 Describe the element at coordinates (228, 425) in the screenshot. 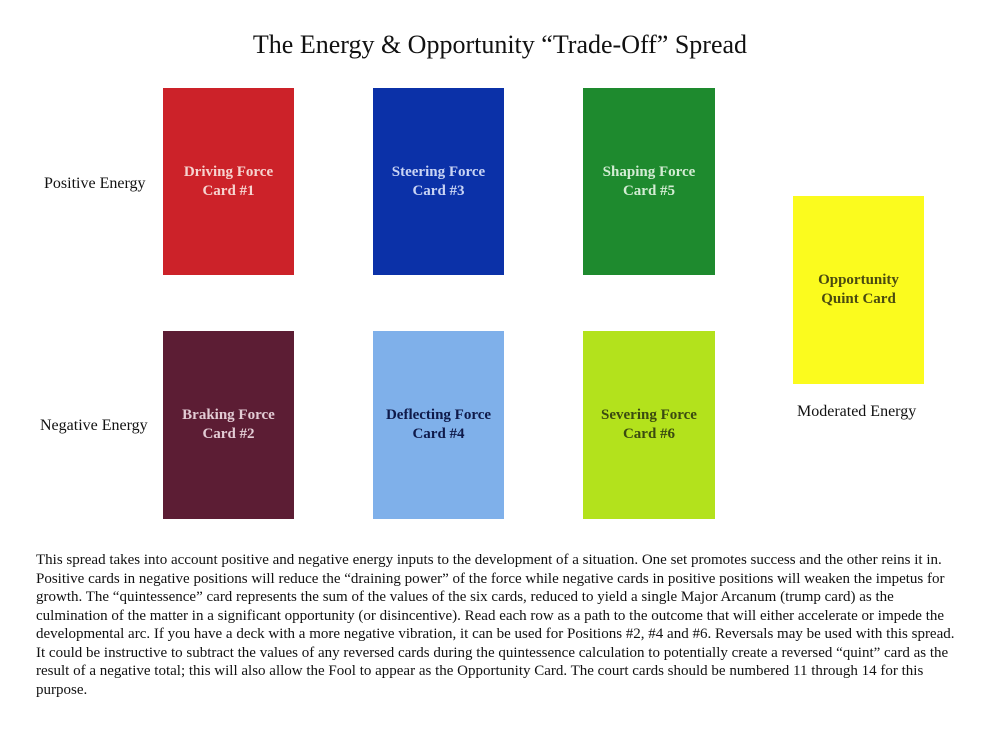

I see `card-braking-force: Braking Force Card #2` at that location.